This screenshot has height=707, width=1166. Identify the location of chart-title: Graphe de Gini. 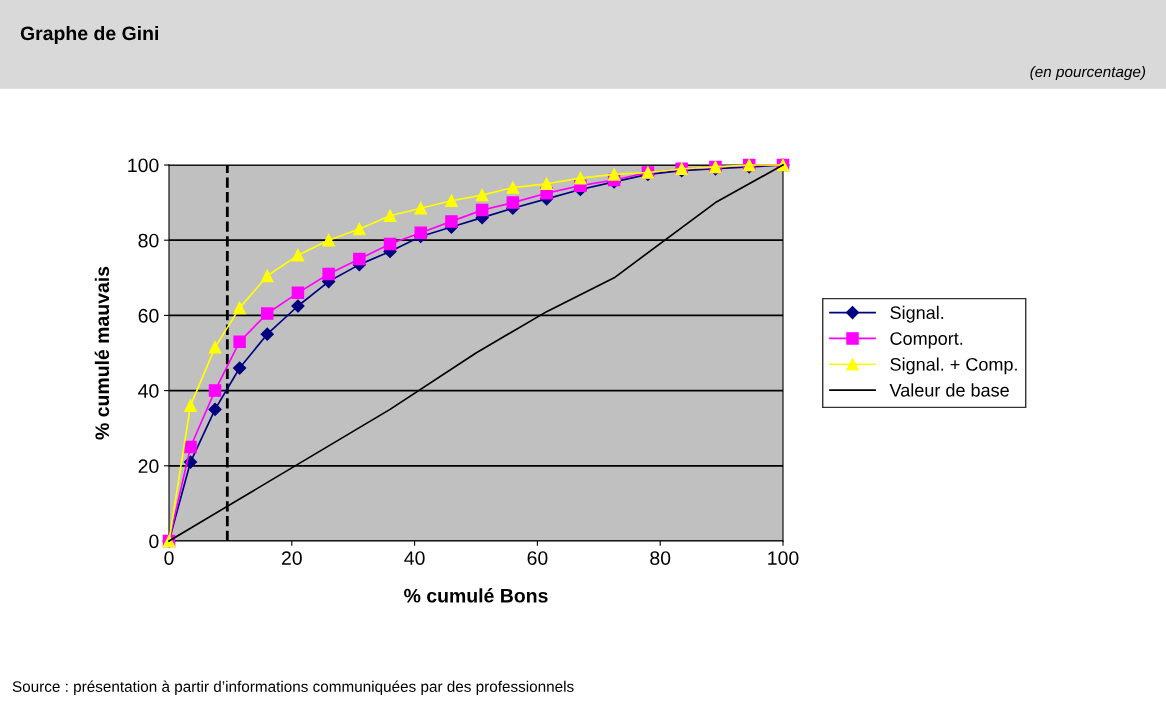
(89, 35).